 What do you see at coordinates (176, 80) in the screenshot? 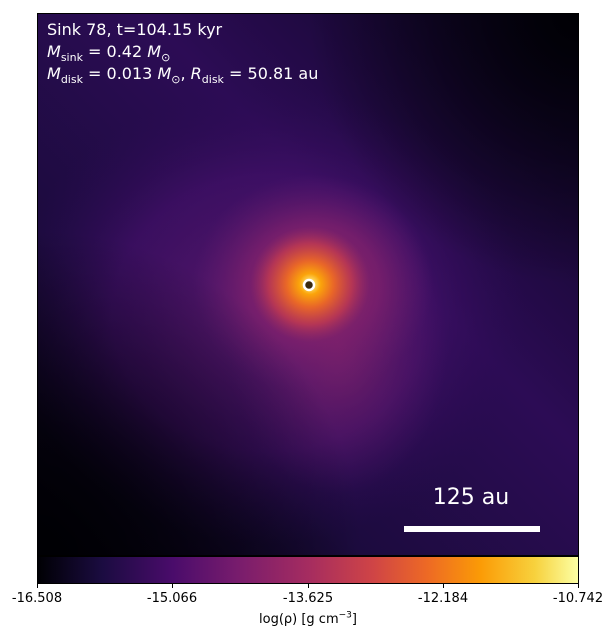
I see `m-disk-unit-subscript: ⊙` at bounding box center [176, 80].